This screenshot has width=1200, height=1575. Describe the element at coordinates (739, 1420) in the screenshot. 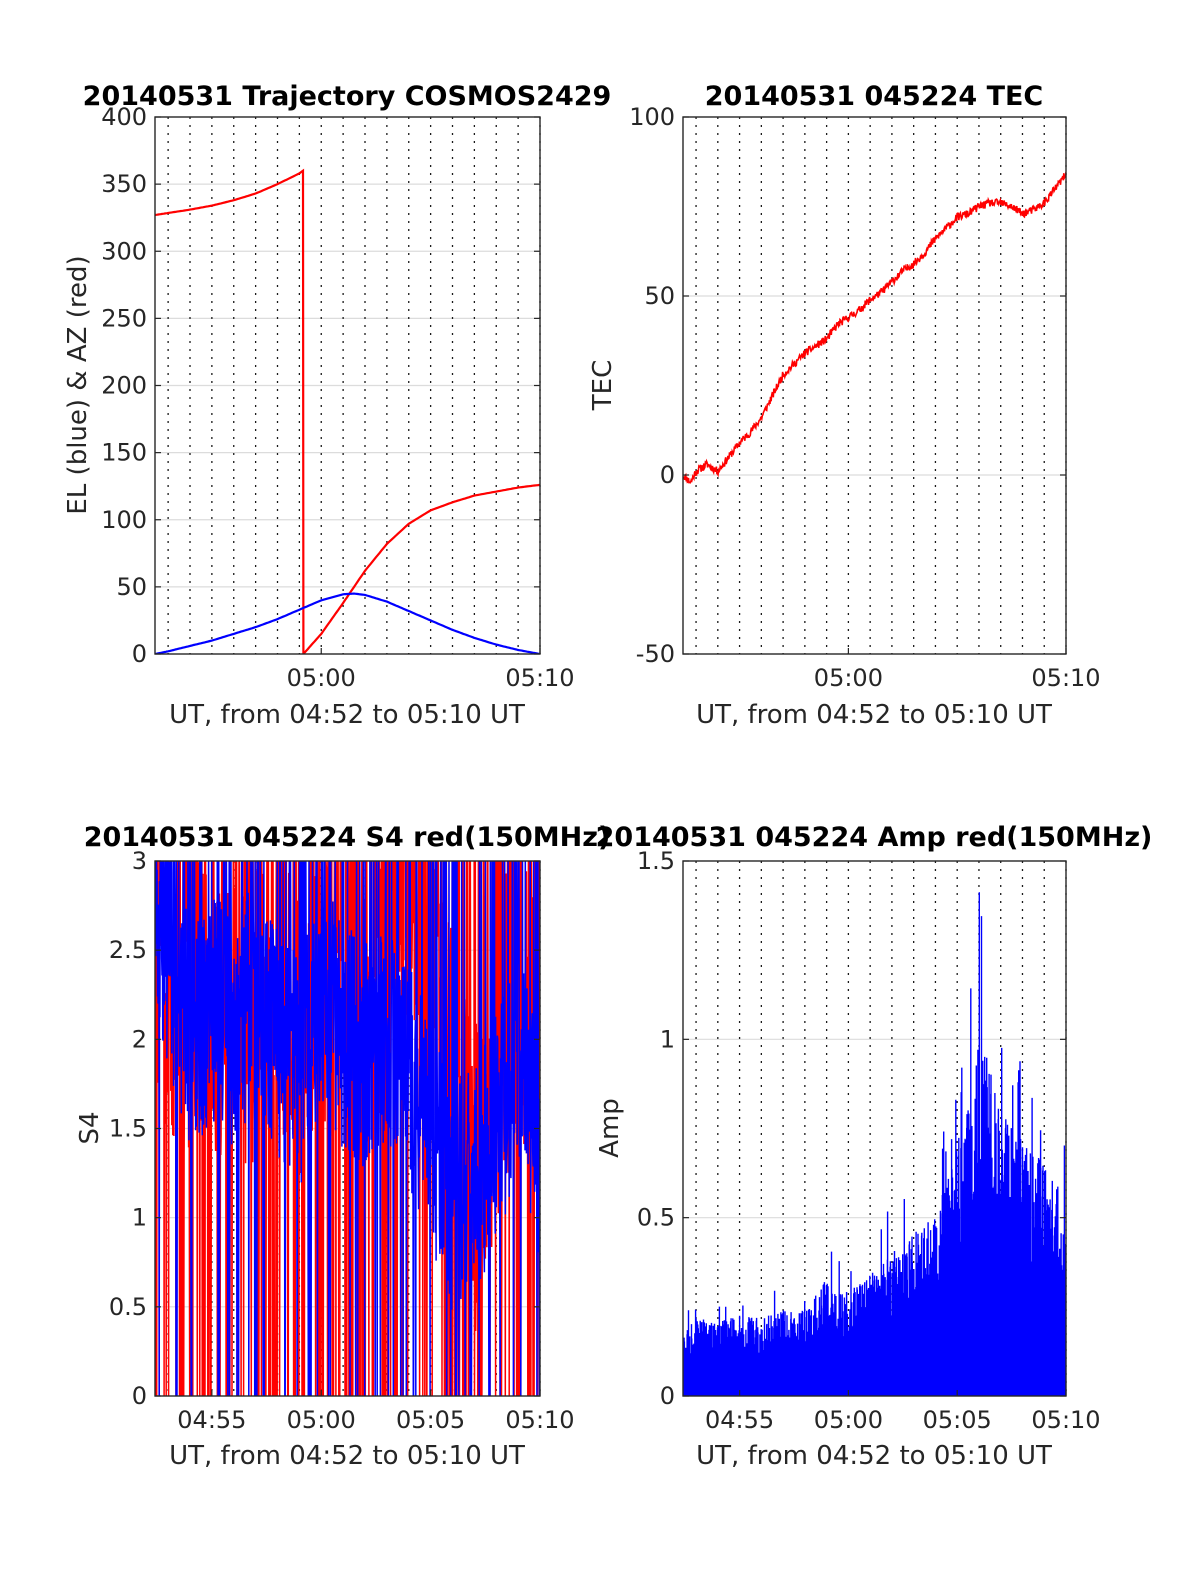

I see `amp-xtick-label: 04:55` at that location.